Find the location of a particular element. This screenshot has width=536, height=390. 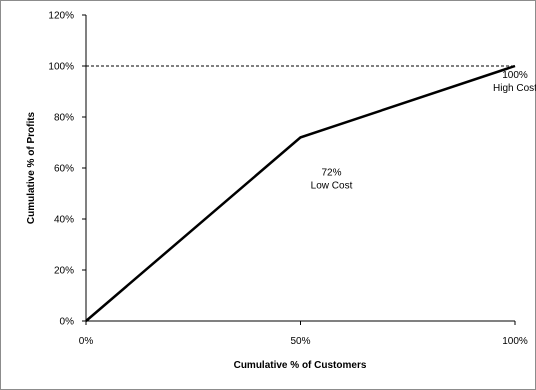

y-tick-label: 40% is located at coordinates (64, 220).